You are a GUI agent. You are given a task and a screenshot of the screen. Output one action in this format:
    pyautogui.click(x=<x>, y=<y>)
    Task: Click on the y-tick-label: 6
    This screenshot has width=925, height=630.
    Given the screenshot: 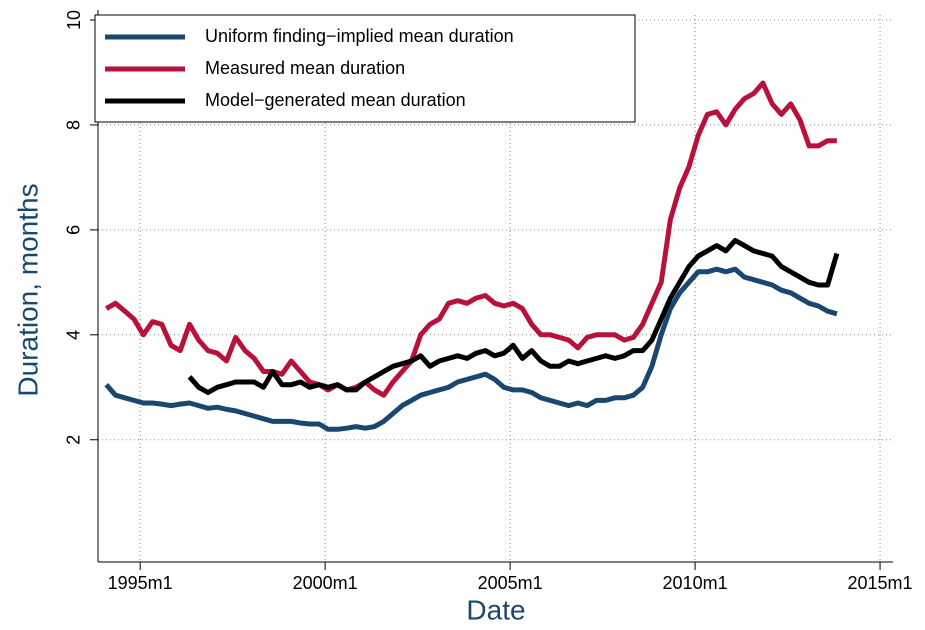 What is the action you would take?
    pyautogui.click(x=74, y=230)
    